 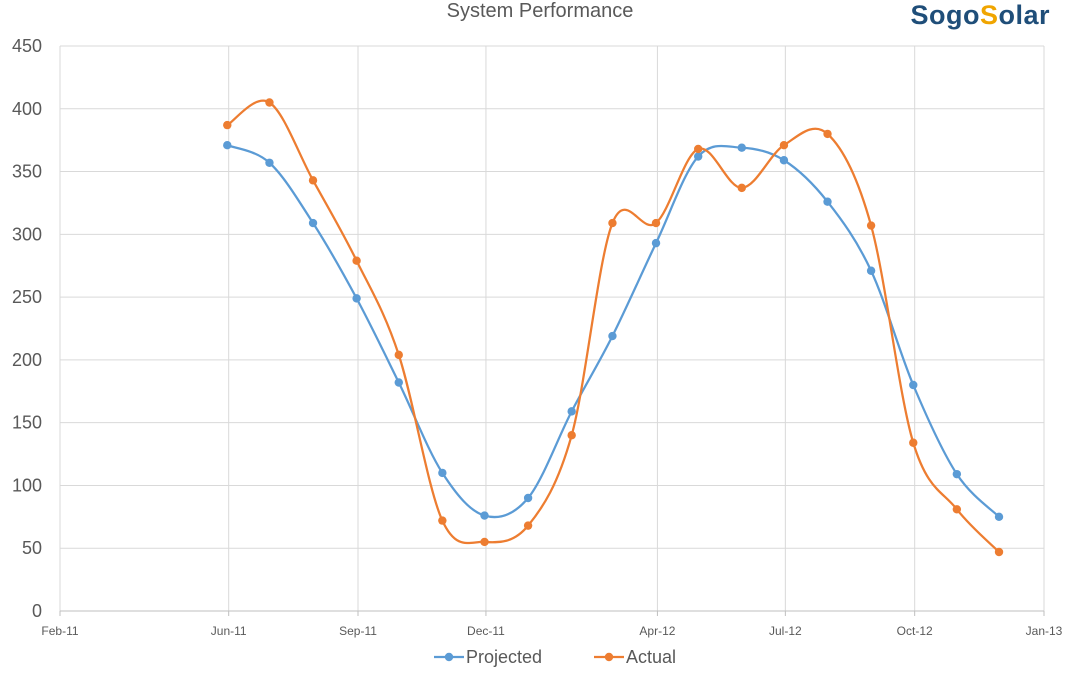 What do you see at coordinates (27, 360) in the screenshot?
I see `y-tick-label: 200` at bounding box center [27, 360].